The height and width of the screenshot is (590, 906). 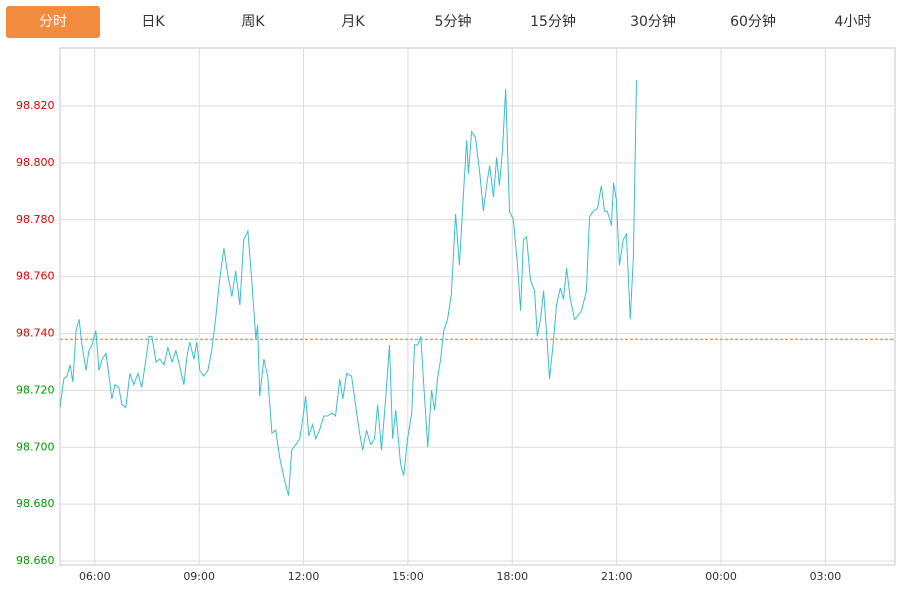 I want to click on tab: 15分钟, so click(x=553, y=22).